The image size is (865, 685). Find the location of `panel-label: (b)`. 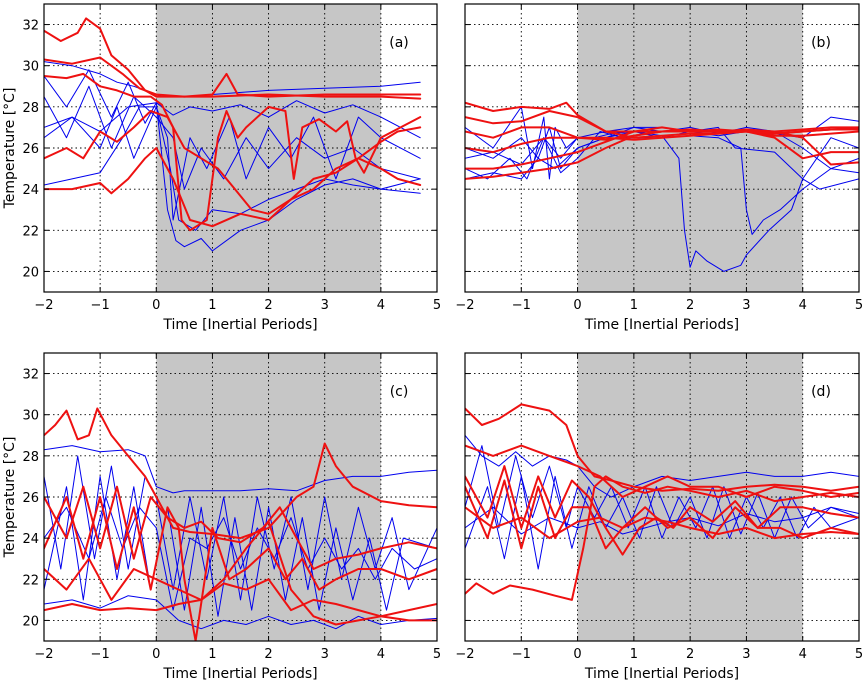

panel-label: (b) is located at coordinates (821, 43).